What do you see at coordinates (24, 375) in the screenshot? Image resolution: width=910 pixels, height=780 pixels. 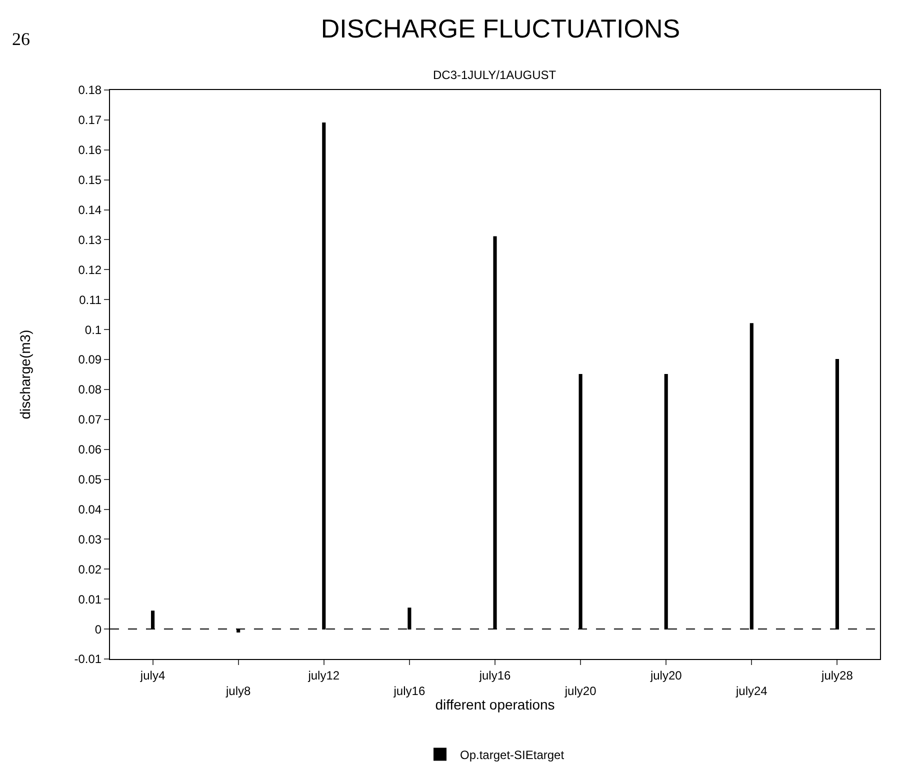 I see `y-axis-title: discharge(m3)` at bounding box center [24, 375].